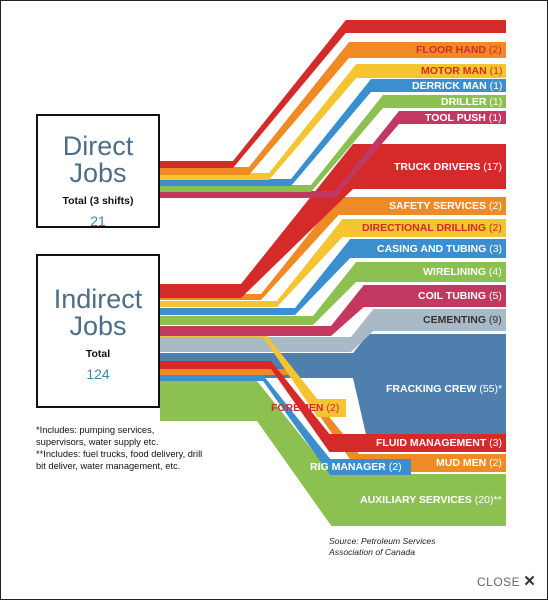  I want to click on category-label-driller: DRILLER (1), so click(471, 102).